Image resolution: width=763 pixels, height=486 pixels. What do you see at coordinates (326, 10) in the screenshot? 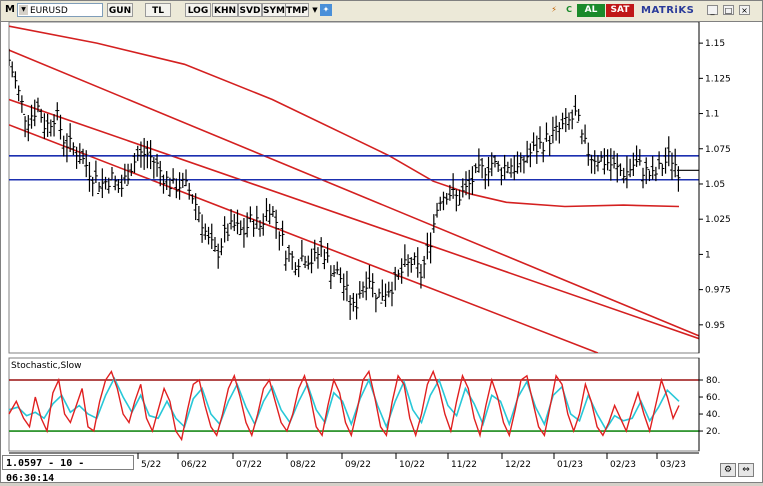
I see `twitter-icon: ✦` at bounding box center [326, 10].